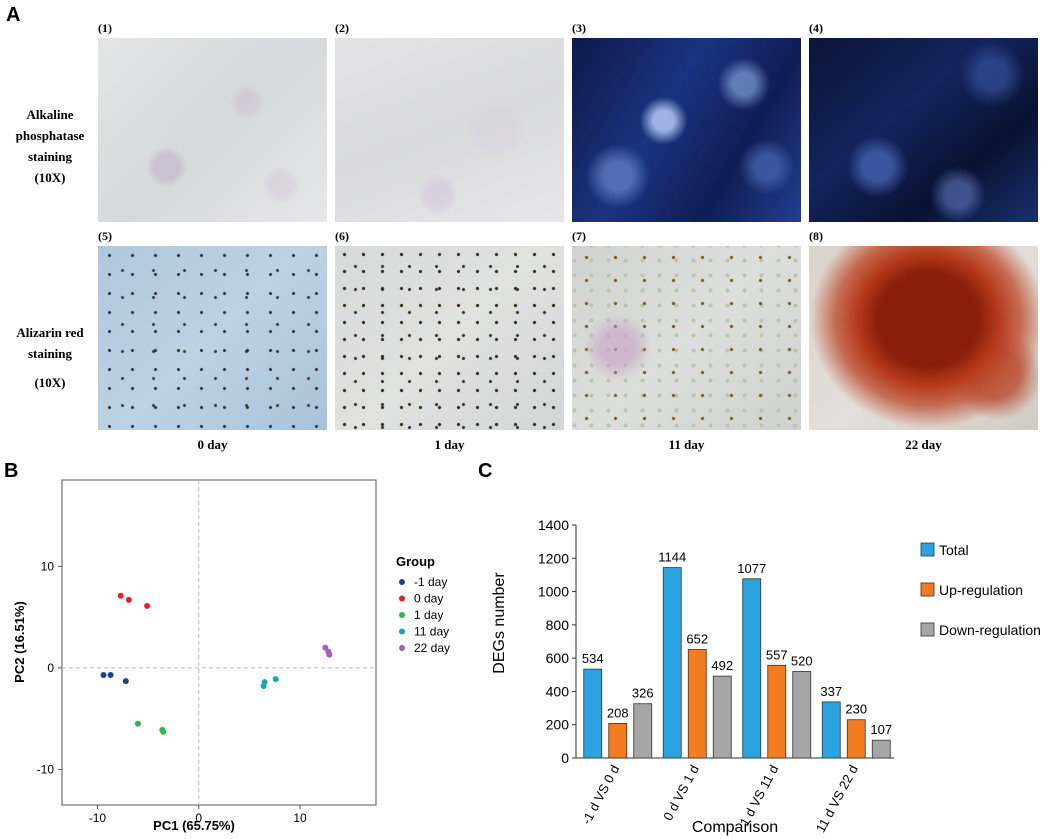 The image size is (1052, 839). What do you see at coordinates (816, 28) in the screenshot?
I see `image-number-label-4: (4)` at bounding box center [816, 28].